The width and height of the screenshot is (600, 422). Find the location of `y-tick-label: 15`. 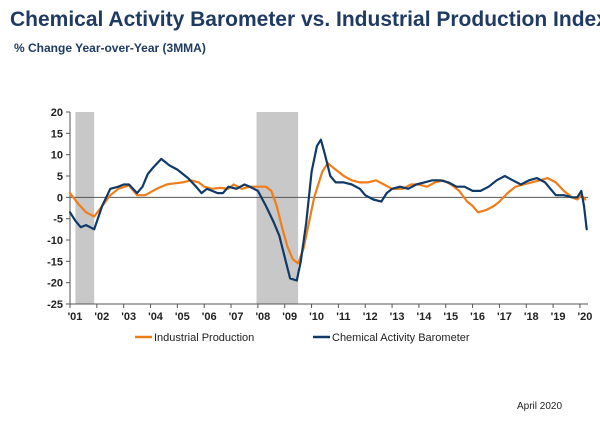

y-tick-label: 15 is located at coordinates (57, 134).